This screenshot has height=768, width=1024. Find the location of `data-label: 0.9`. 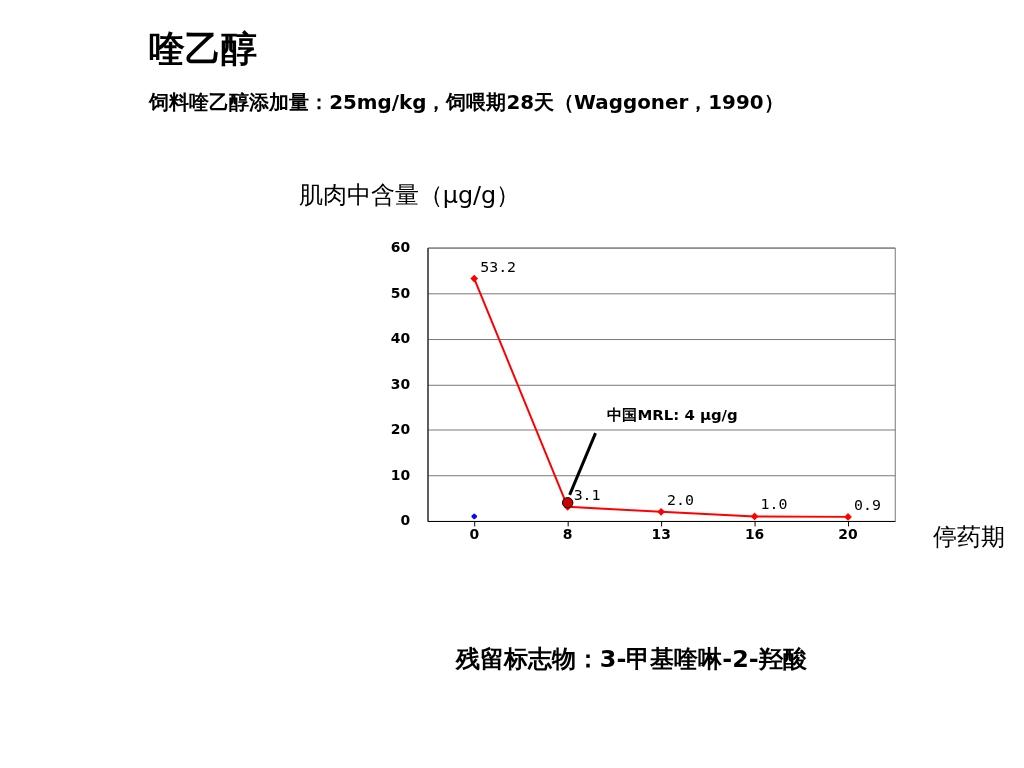

data-label: 0.9 is located at coordinates (867, 504).